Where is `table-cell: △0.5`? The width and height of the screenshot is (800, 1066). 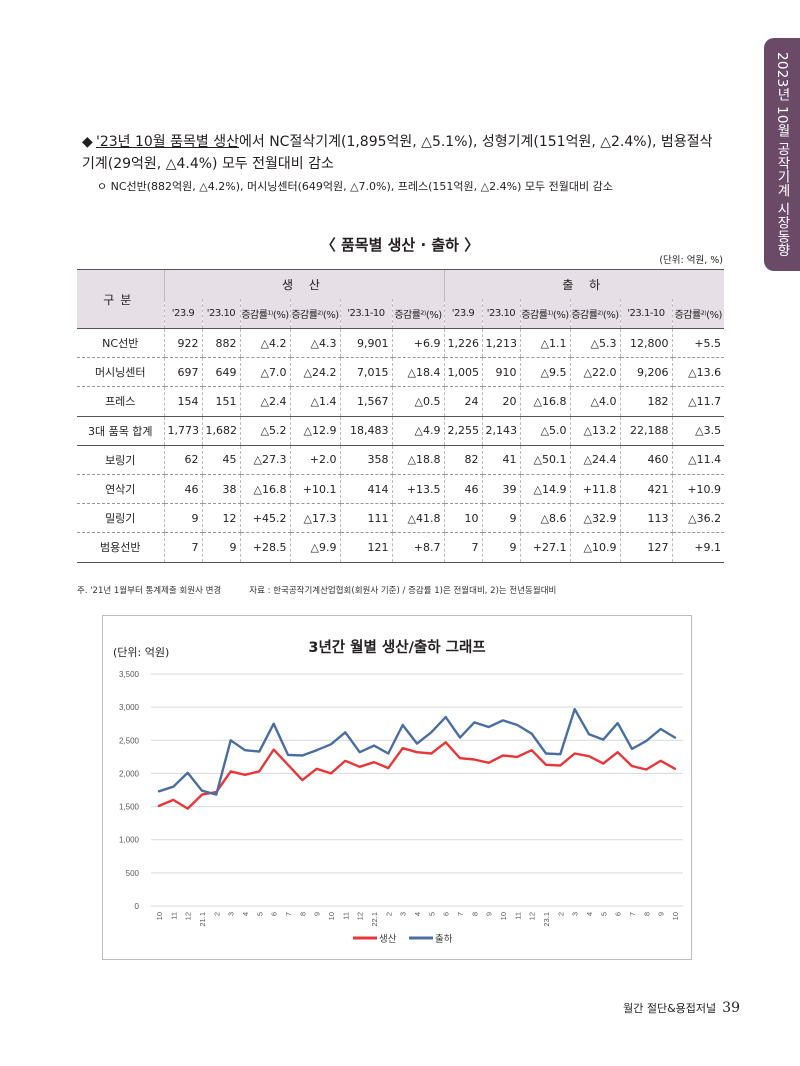 table-cell: △0.5 is located at coordinates (417, 401).